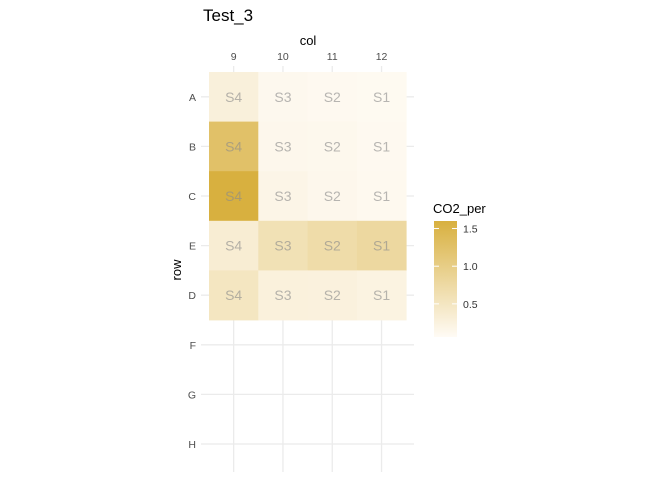 The width and height of the screenshot is (672, 480). I want to click on y-tick-label-G: G, so click(192, 395).